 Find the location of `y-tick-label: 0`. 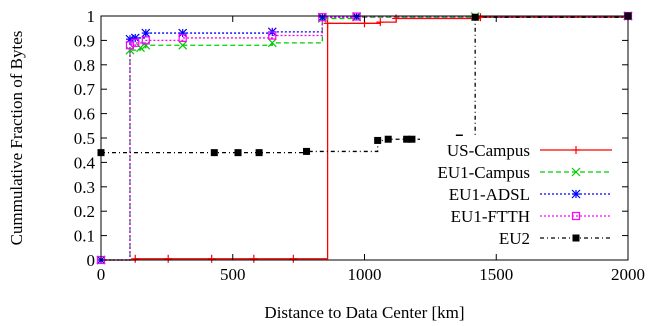

y-tick-label: 0 is located at coordinates (91, 260).